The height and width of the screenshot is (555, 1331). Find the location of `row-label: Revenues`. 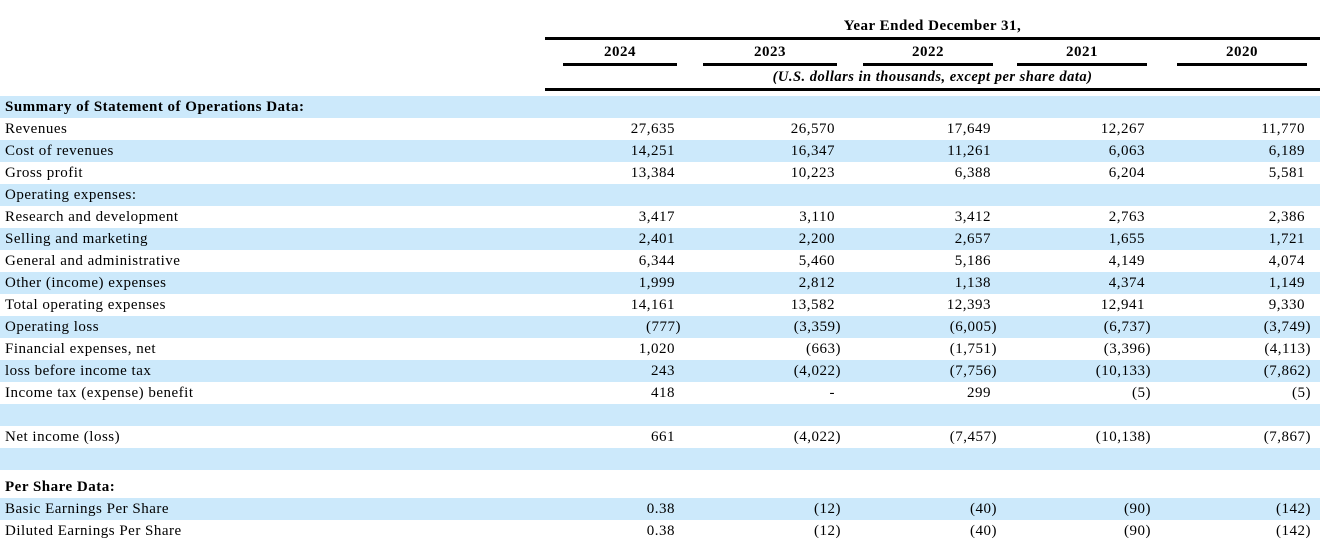

row-label: Revenues is located at coordinates (36, 129).